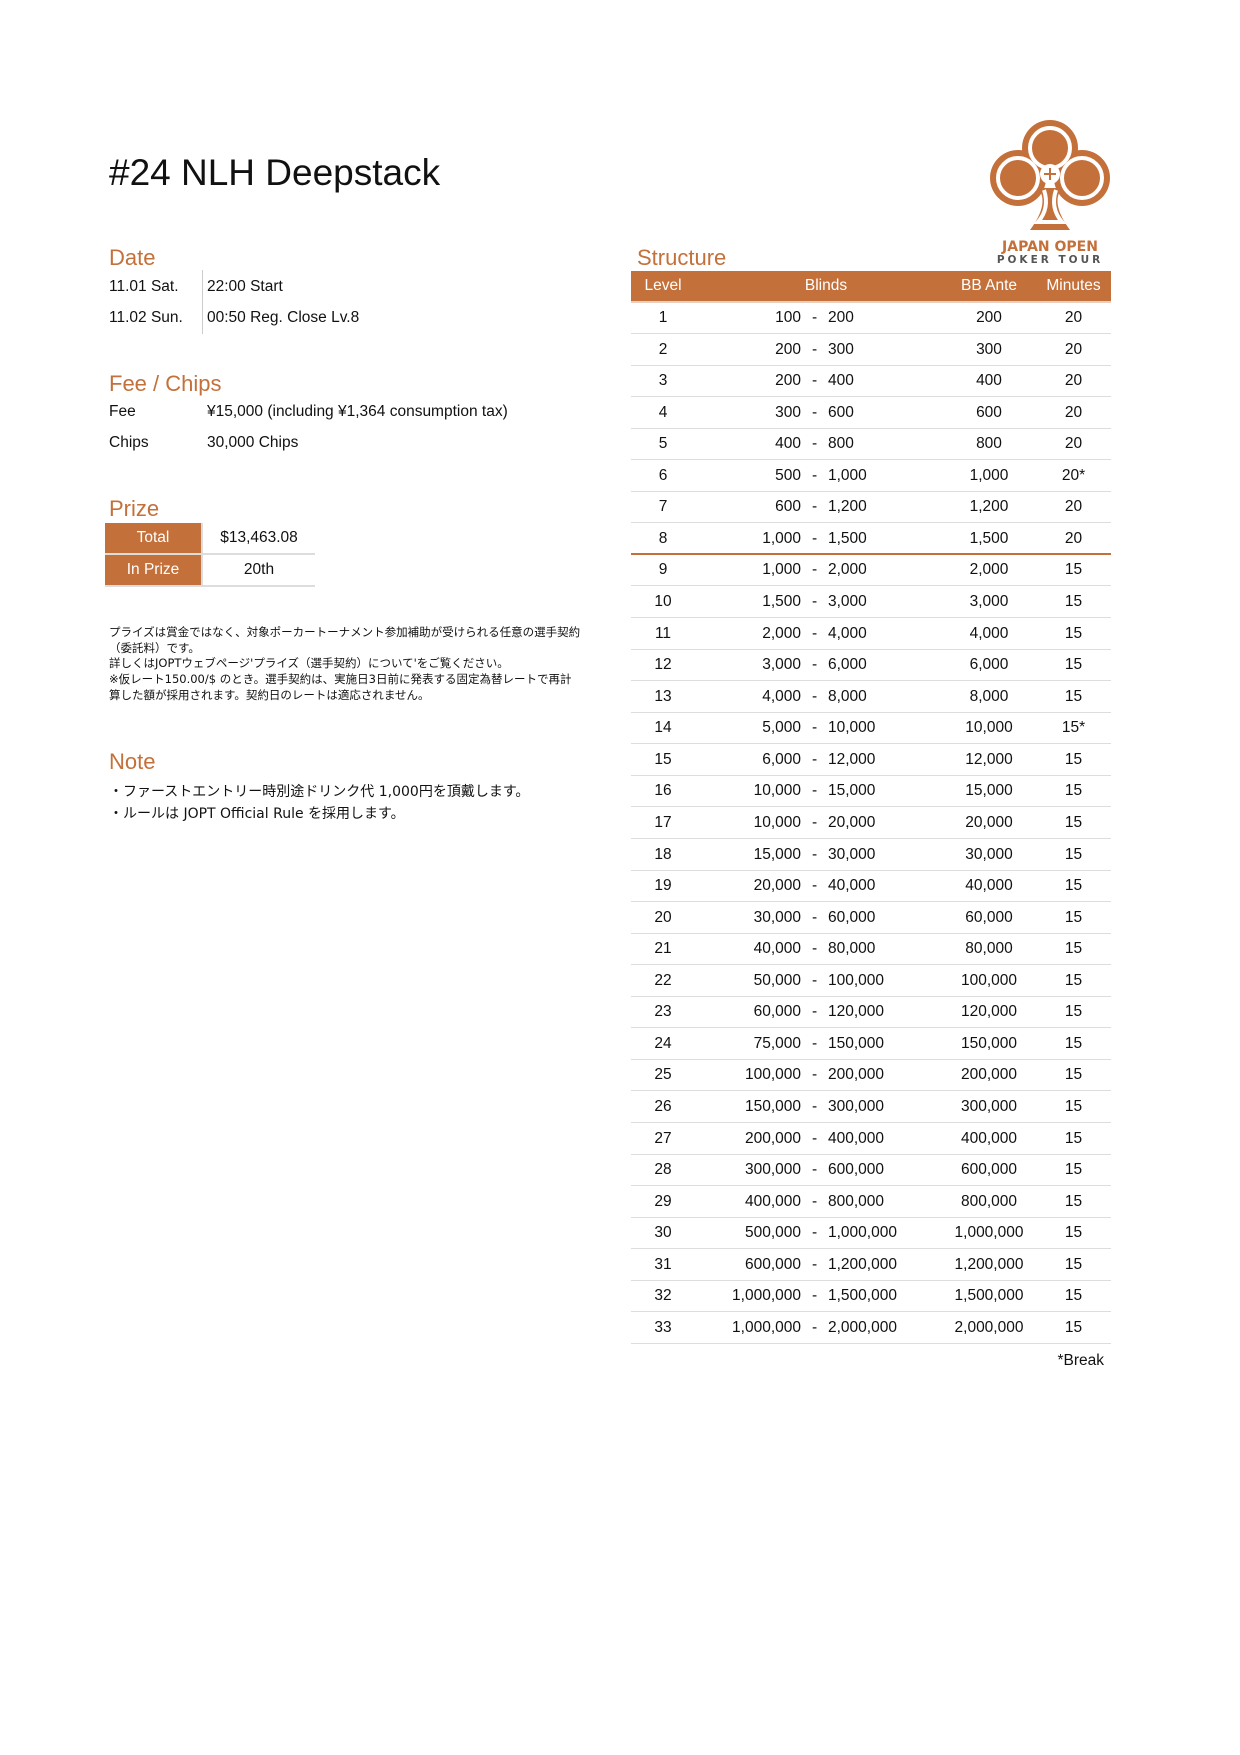 The image size is (1240, 1755). Describe the element at coordinates (781, 665) in the screenshot. I see `small-blind: 3,000` at that location.